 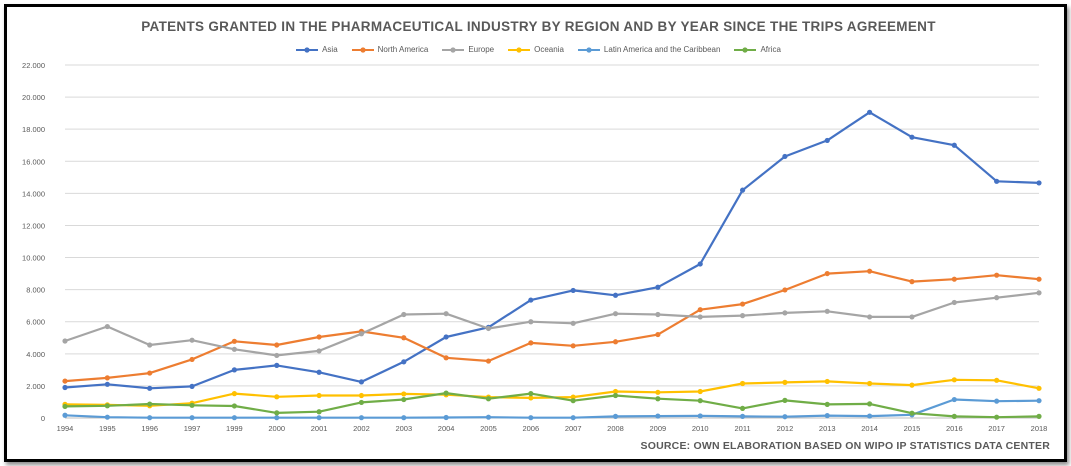 I want to click on legend-item: North America, so click(x=390, y=49).